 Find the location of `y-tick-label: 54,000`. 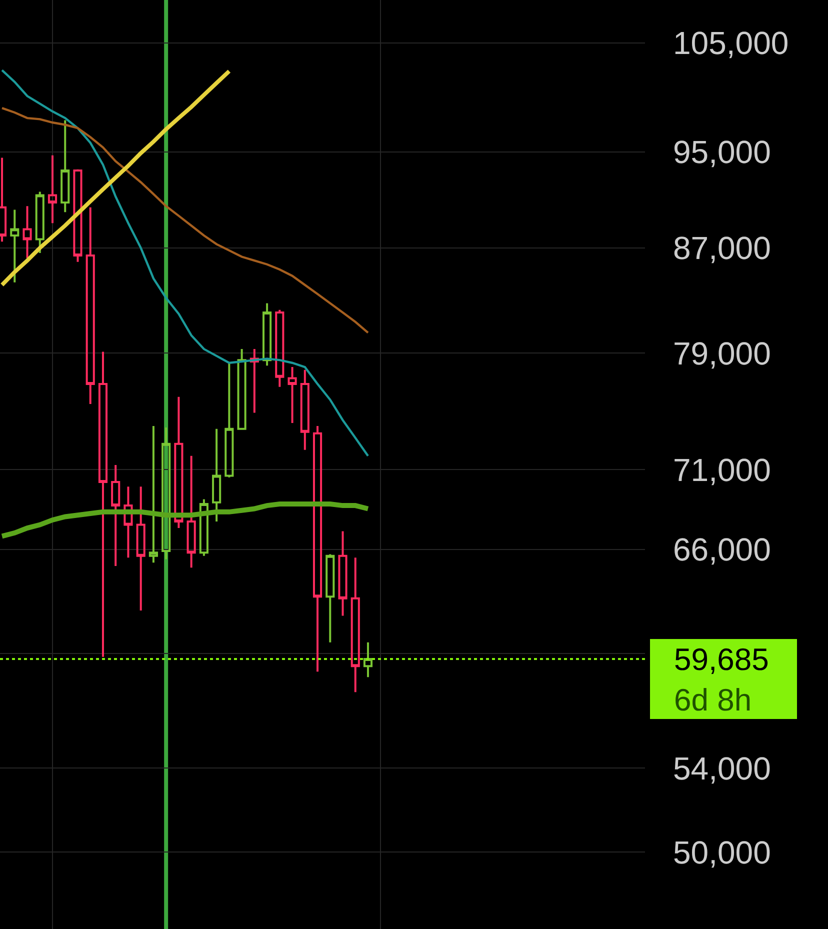

y-tick-label: 54,000 is located at coordinates (722, 768).